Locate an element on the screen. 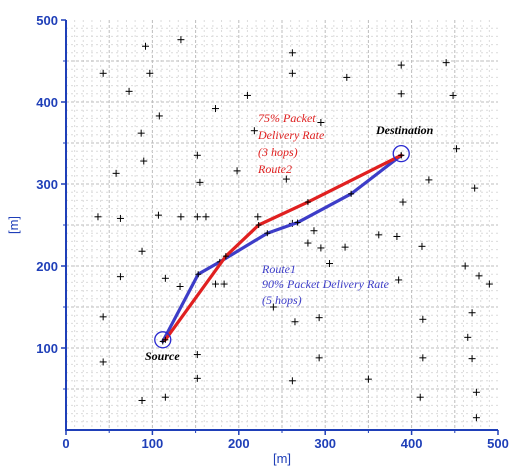  y-tick-label: 100 is located at coordinates (47, 348).